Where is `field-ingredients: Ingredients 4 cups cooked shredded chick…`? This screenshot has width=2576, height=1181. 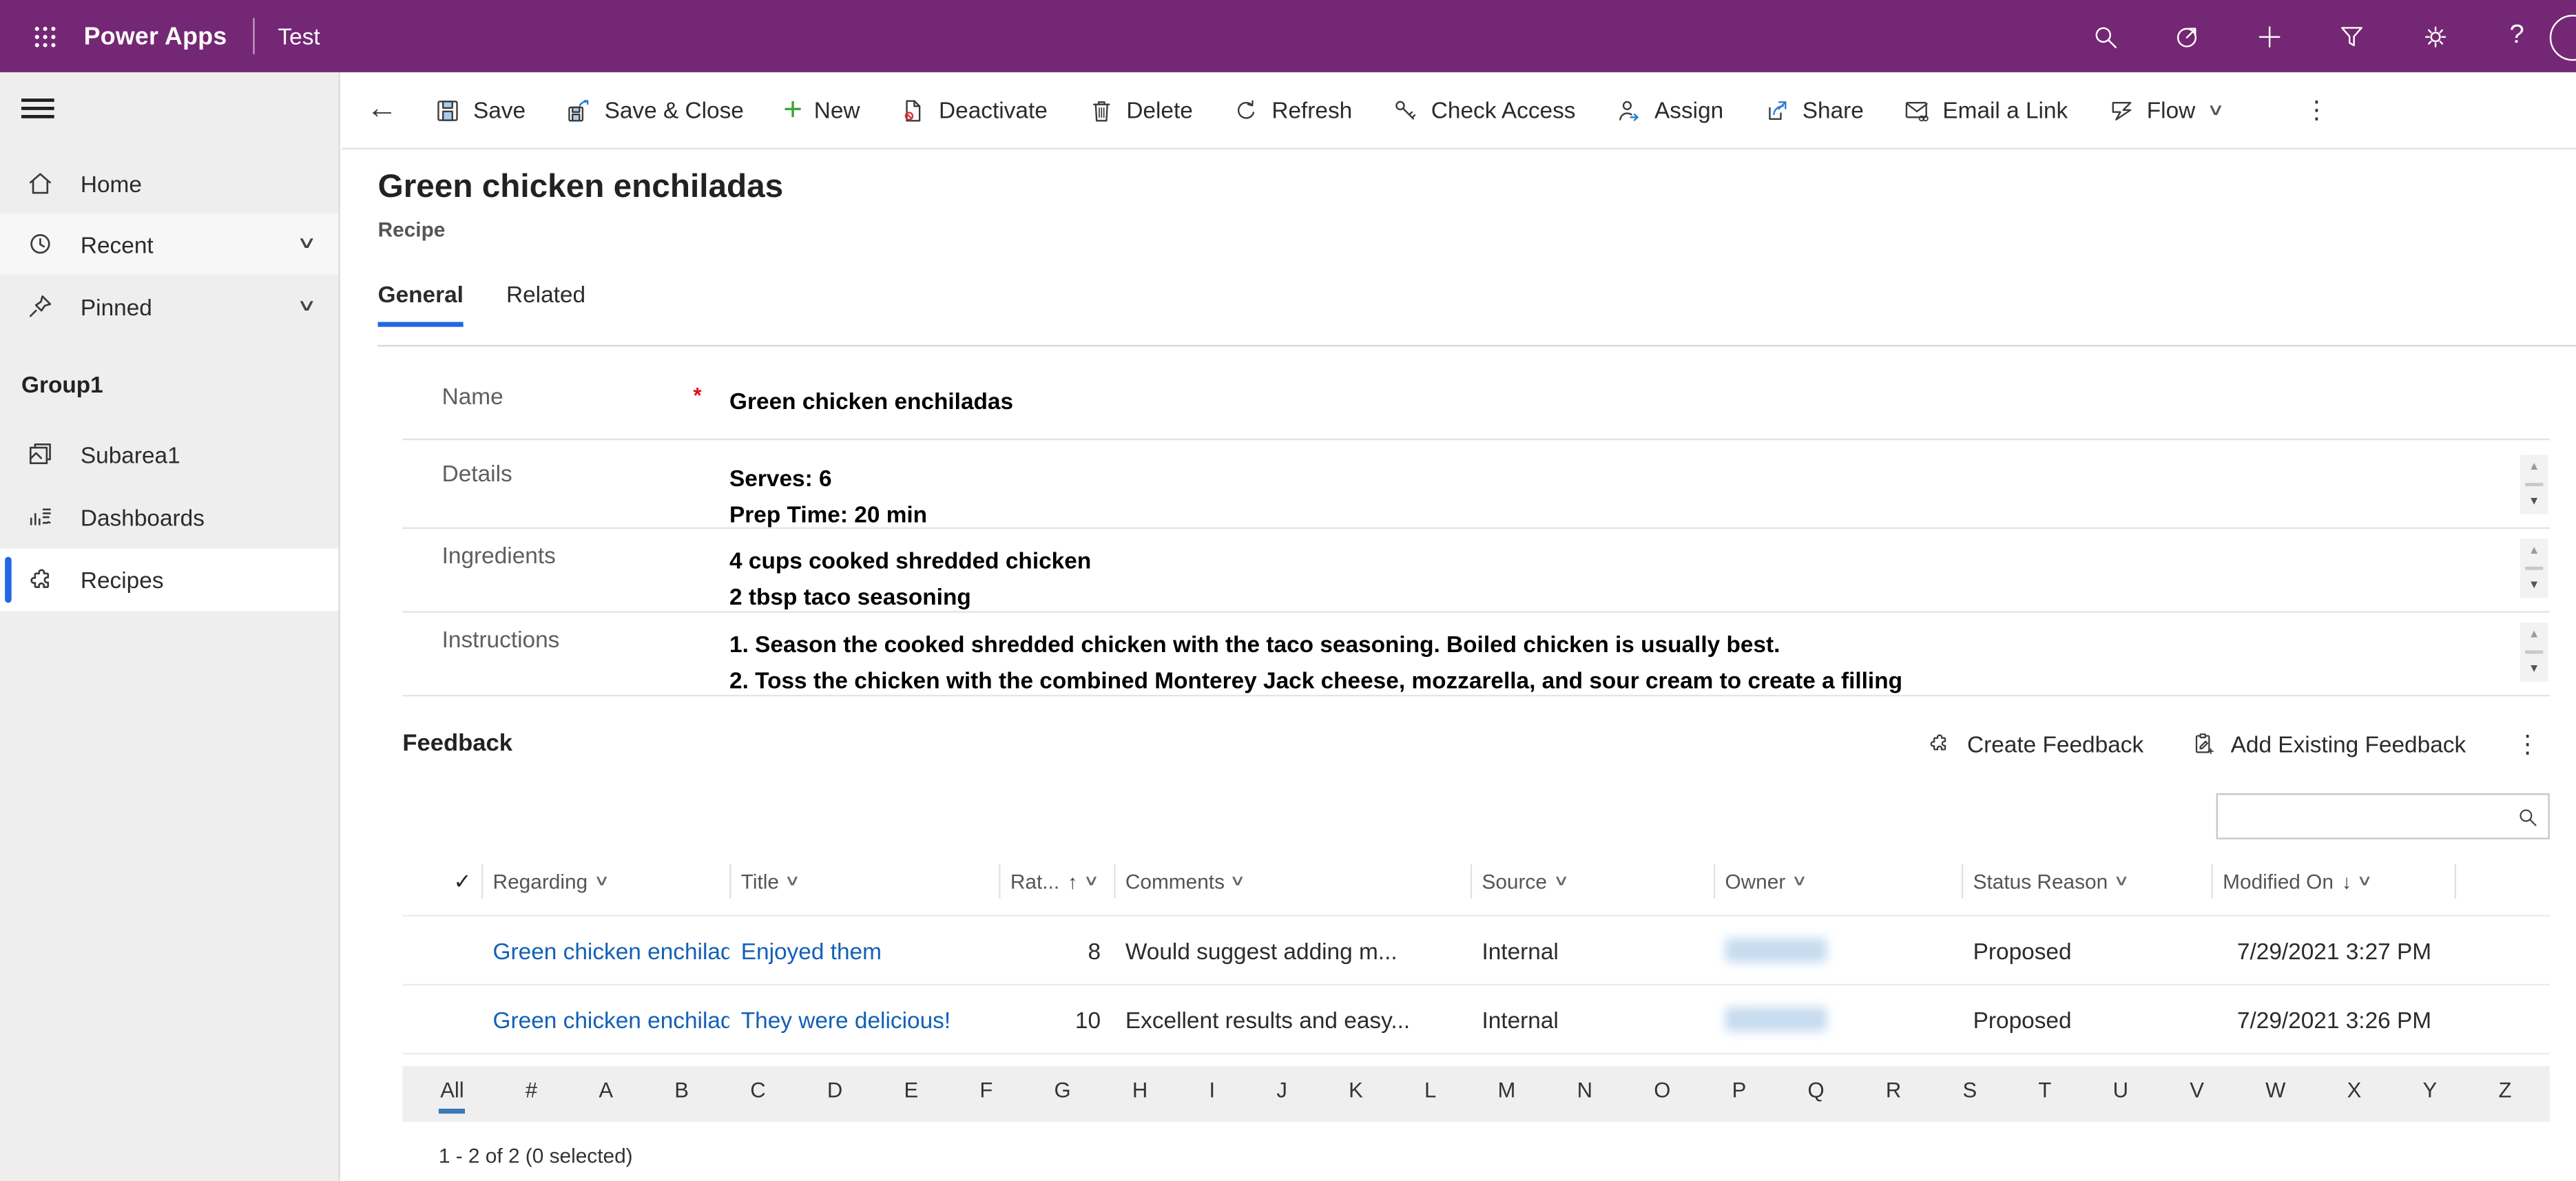
field-ingredients: Ingredients 4 cups cooked shredded chick… is located at coordinates (1476, 571).